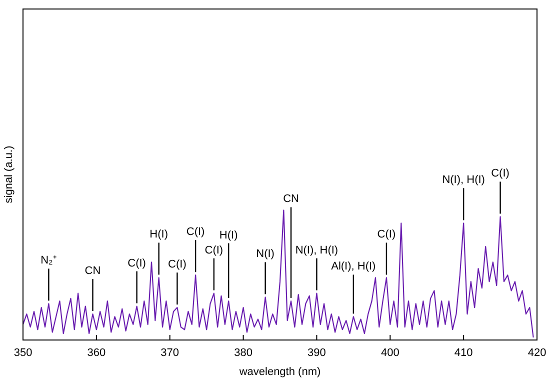 This screenshot has height=381, width=555. I want to click on x-tick-label: 410, so click(463, 352).